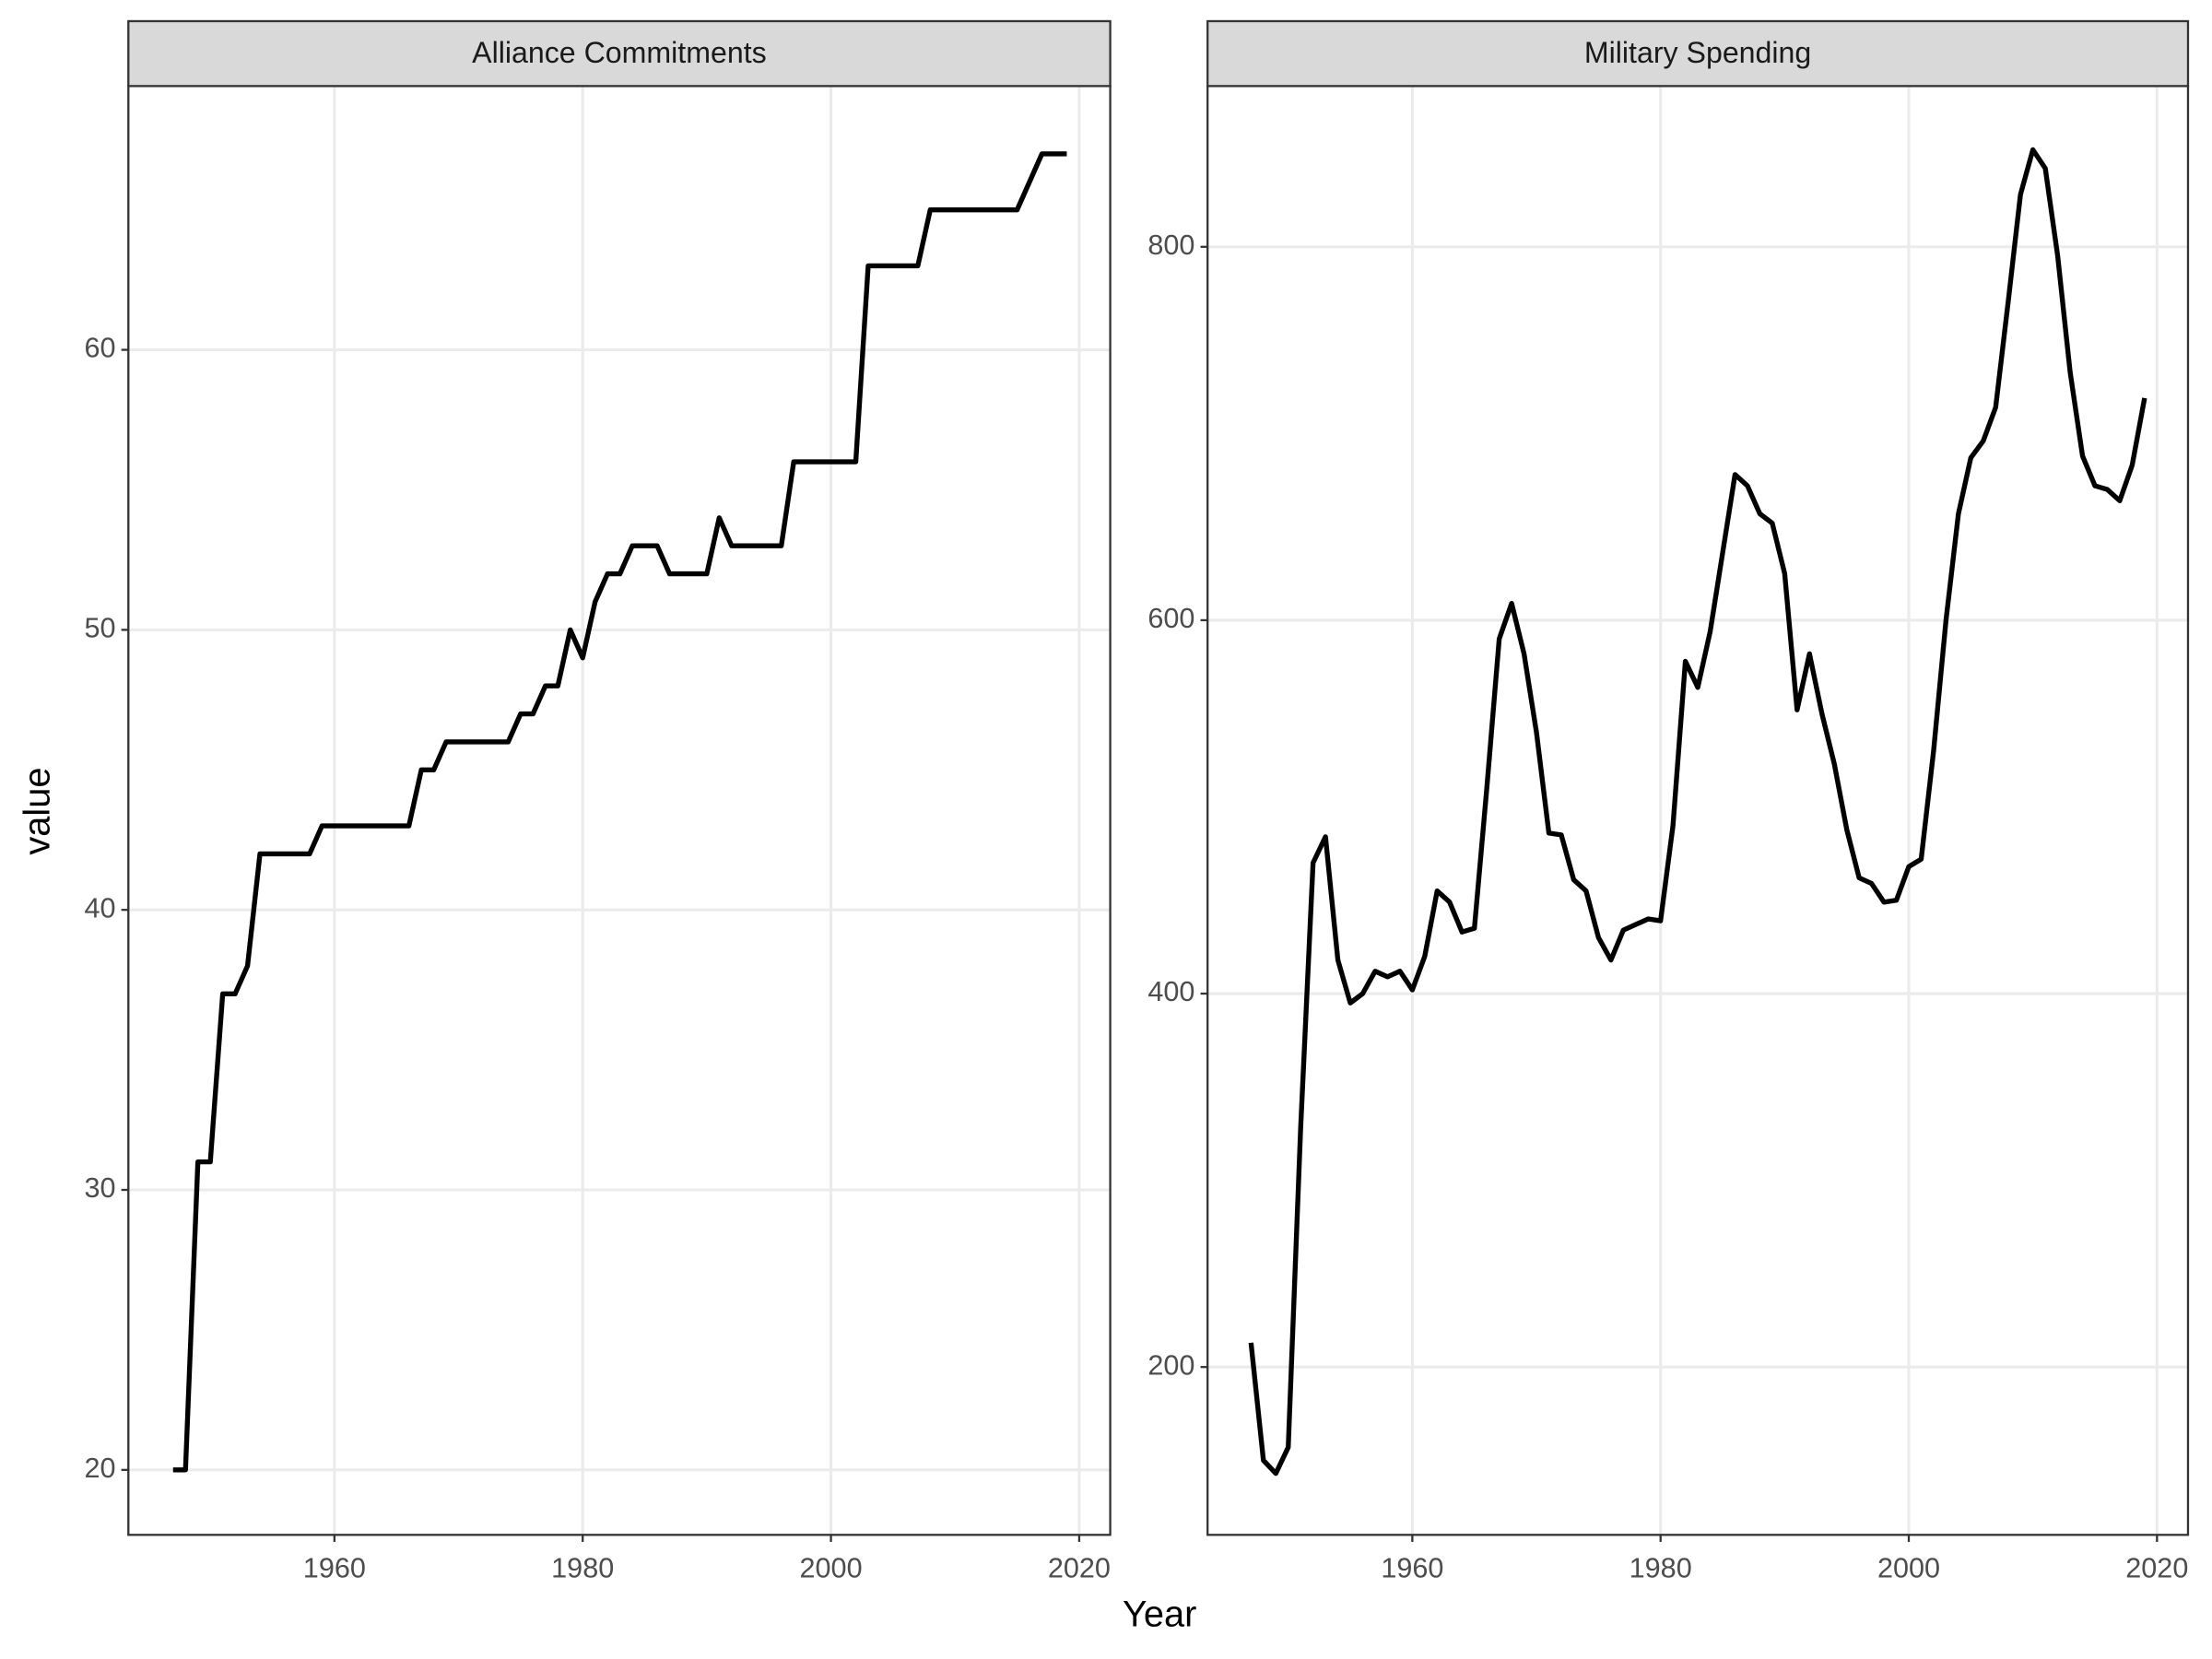  Describe the element at coordinates (37, 811) in the screenshot. I see `y-axis-label: value` at that location.